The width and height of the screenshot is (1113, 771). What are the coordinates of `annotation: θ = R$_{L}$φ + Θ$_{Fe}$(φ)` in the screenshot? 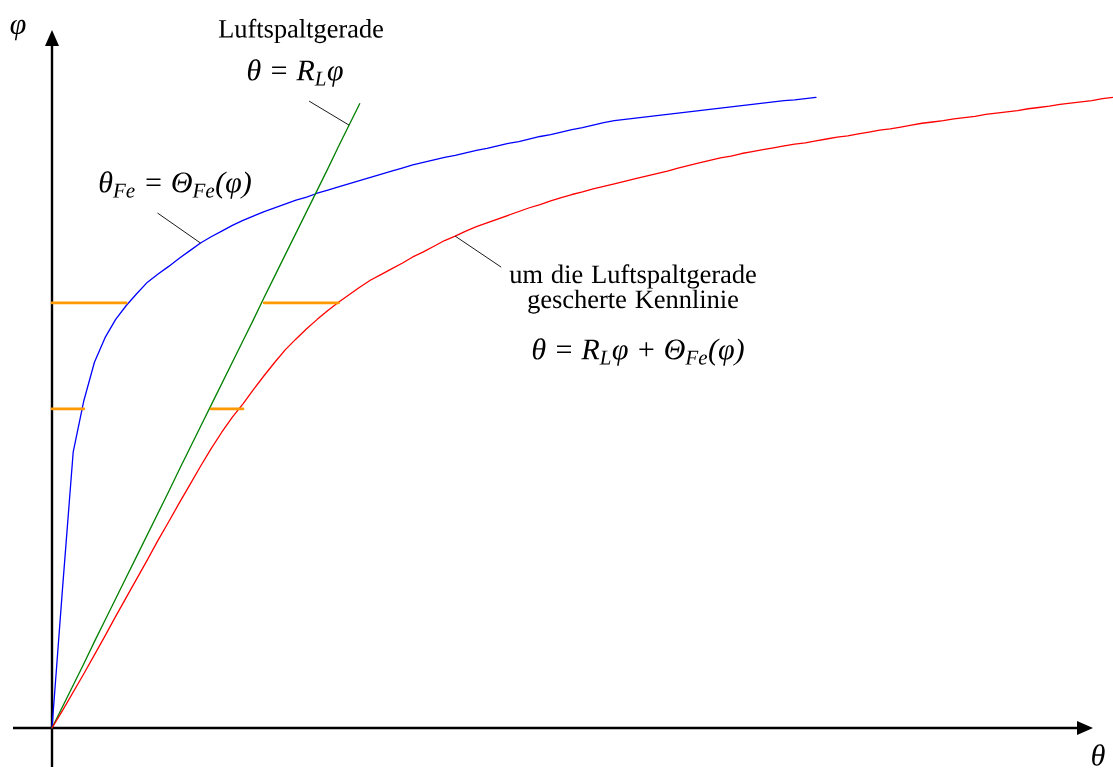 It's located at (638, 352).